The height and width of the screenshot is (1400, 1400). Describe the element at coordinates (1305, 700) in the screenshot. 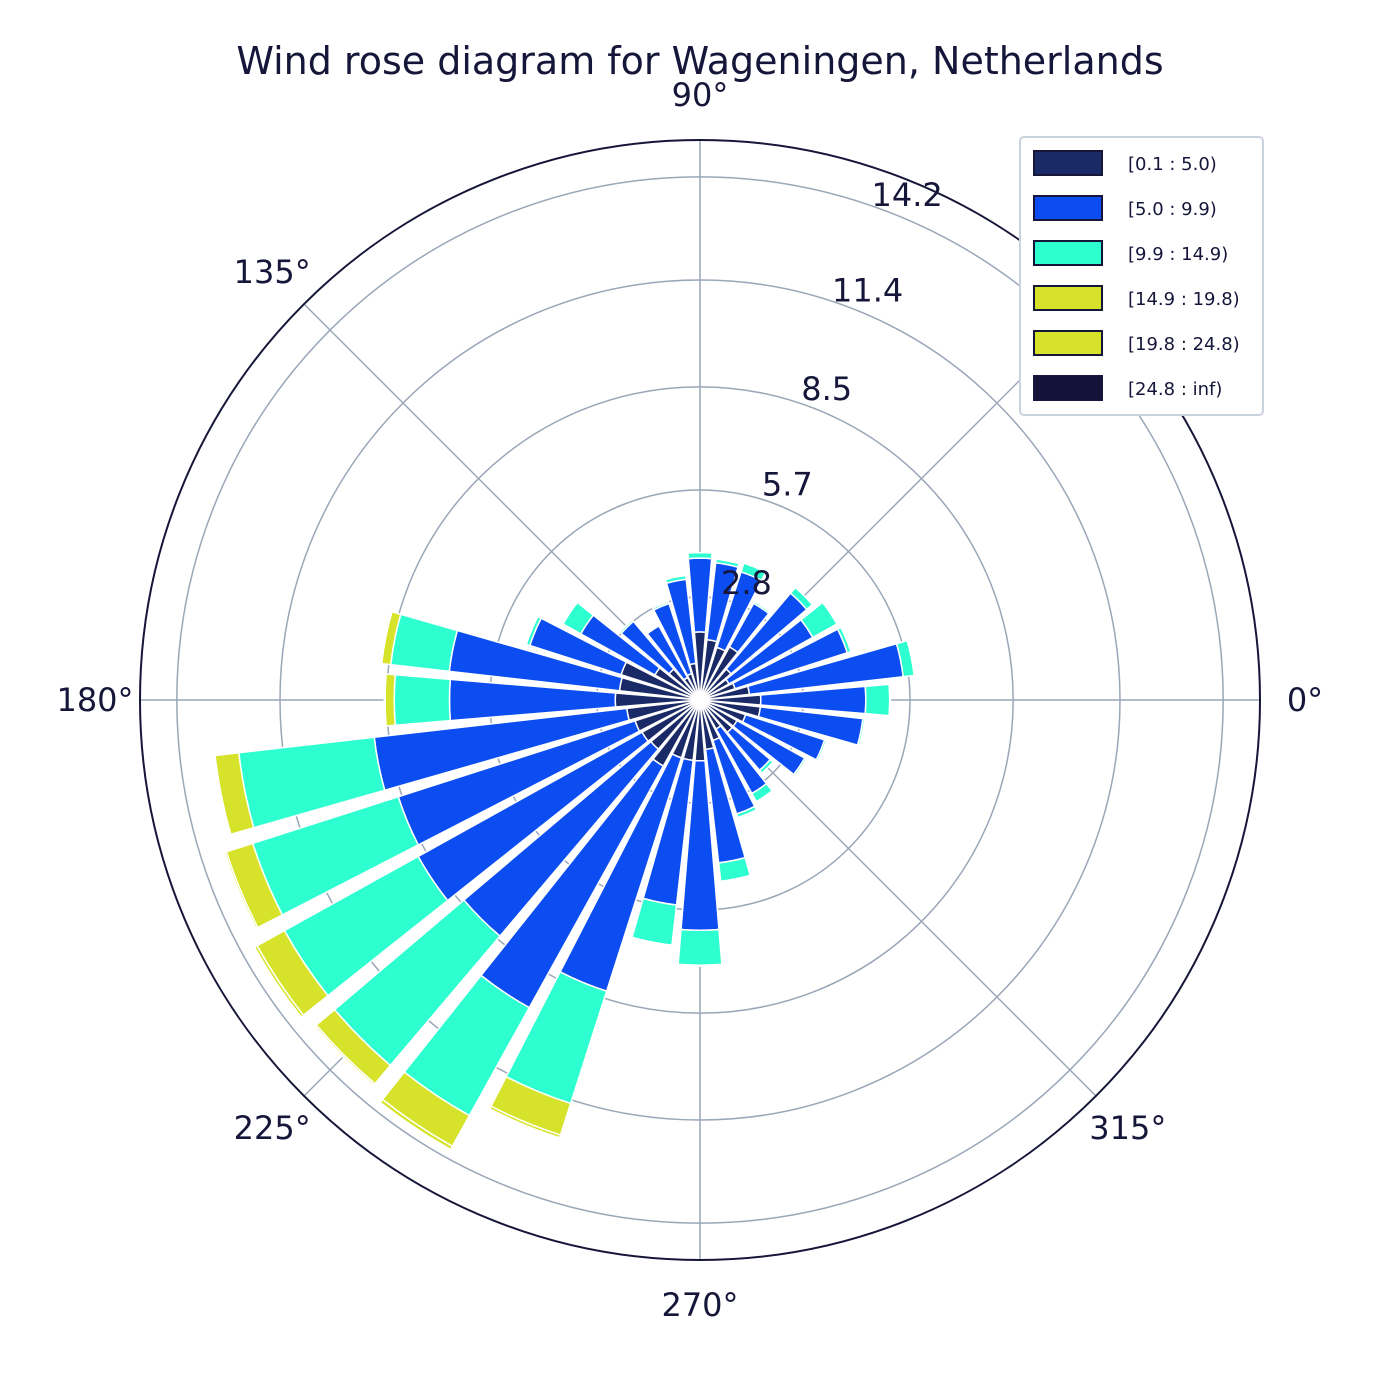

I see `angle-label-0: 0°` at that location.